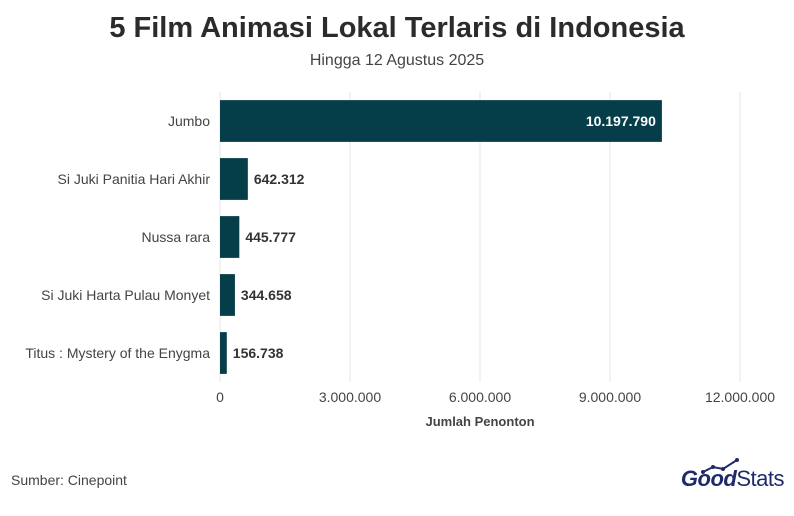 The image size is (794, 516). I want to click on category-label: Jumbo, so click(189, 121).